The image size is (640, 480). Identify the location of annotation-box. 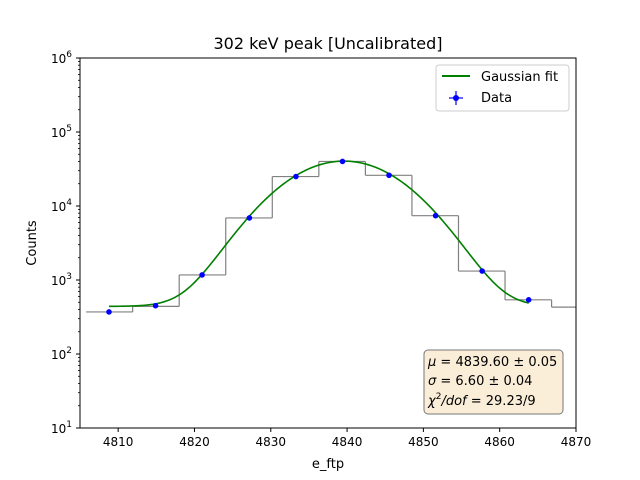
(493, 382).